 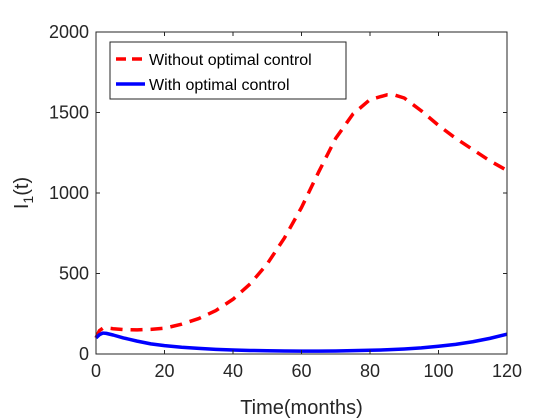 What do you see at coordinates (370, 371) in the screenshot?
I see `x-tick-label: 80` at bounding box center [370, 371].